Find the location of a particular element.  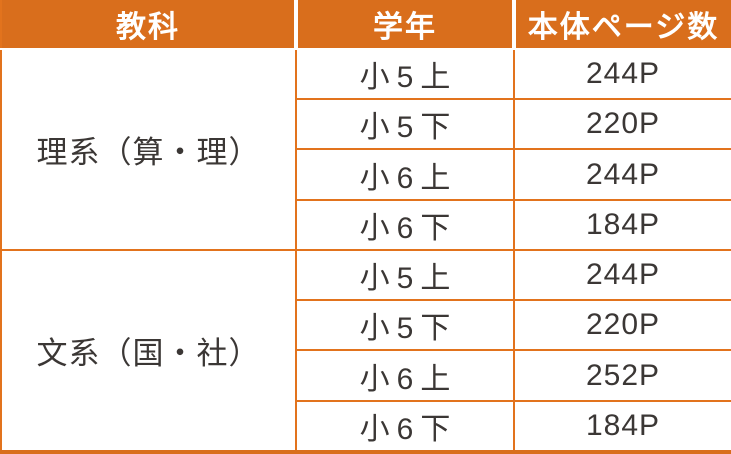

table-row: 小6上 244P is located at coordinates (366, 174).